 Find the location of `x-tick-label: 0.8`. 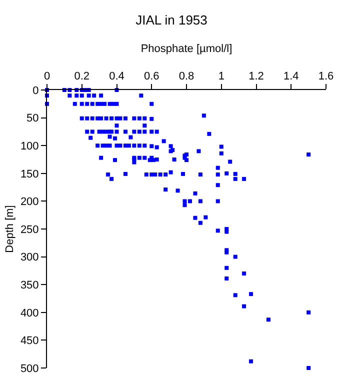

x-tick-label: 0.8 is located at coordinates (186, 76).